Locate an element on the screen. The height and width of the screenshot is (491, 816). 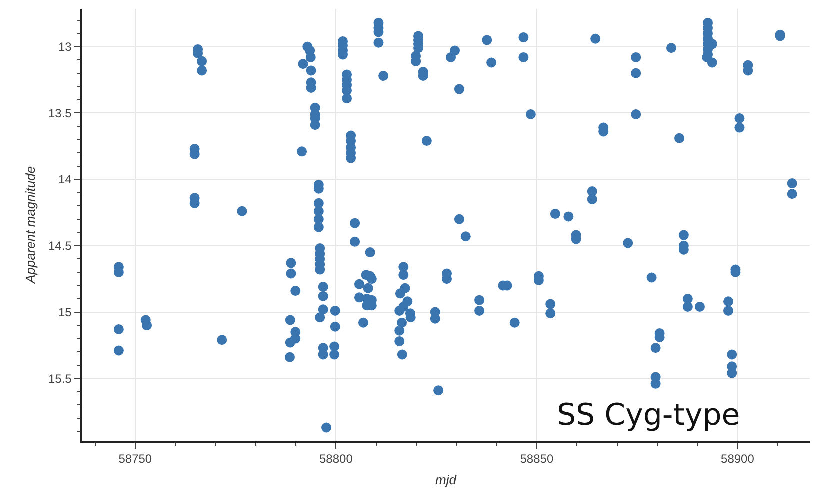
x-tick-label: 58800 is located at coordinates (336, 459).